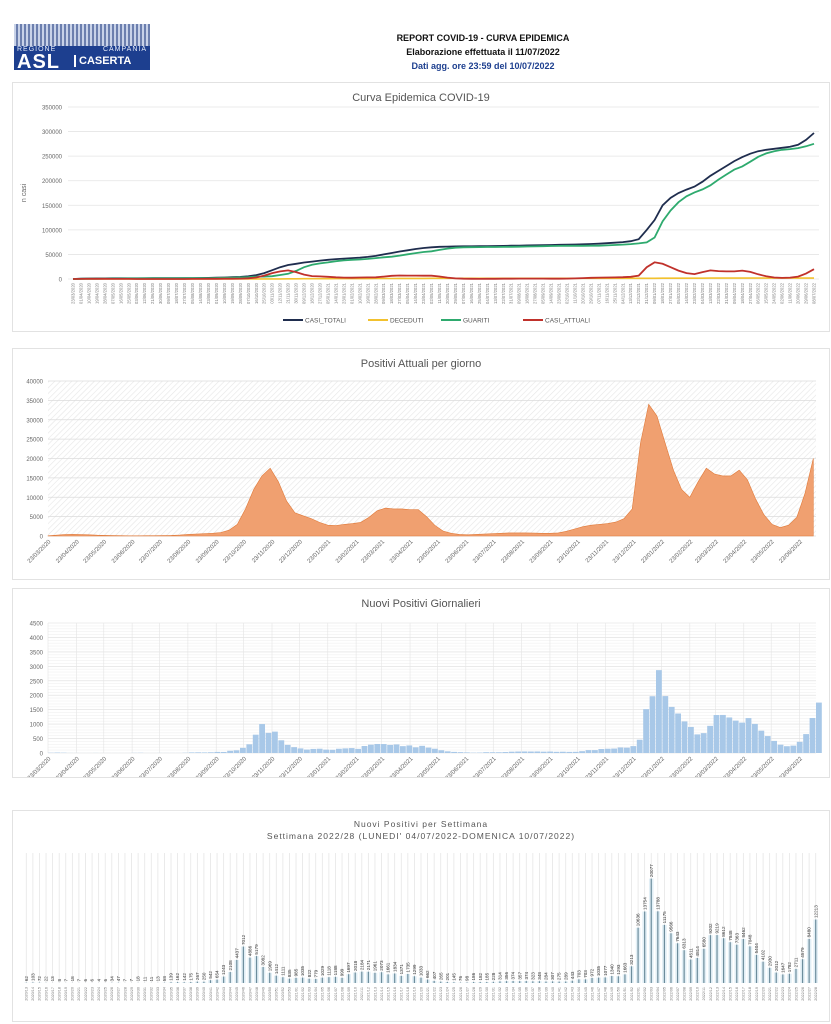 This screenshot has height=1024, width=831. Describe the element at coordinates (52, 231) in the screenshot. I see `y-tick-label: 100000` at that location.